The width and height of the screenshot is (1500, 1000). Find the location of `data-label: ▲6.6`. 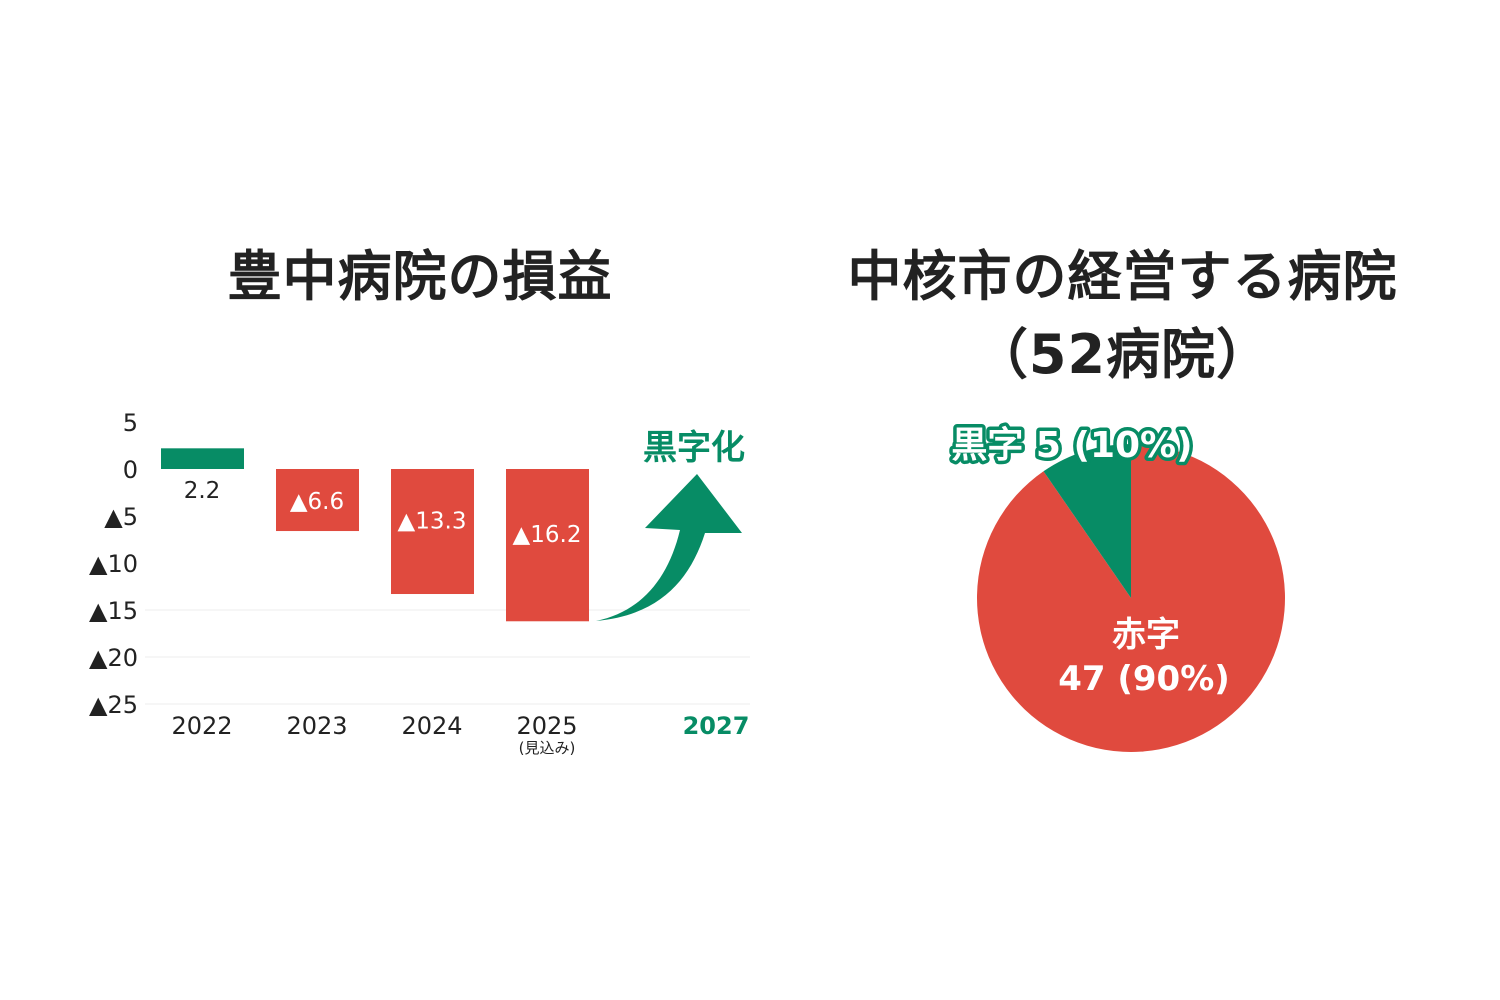

data-label: ▲6.6 is located at coordinates (317, 502).